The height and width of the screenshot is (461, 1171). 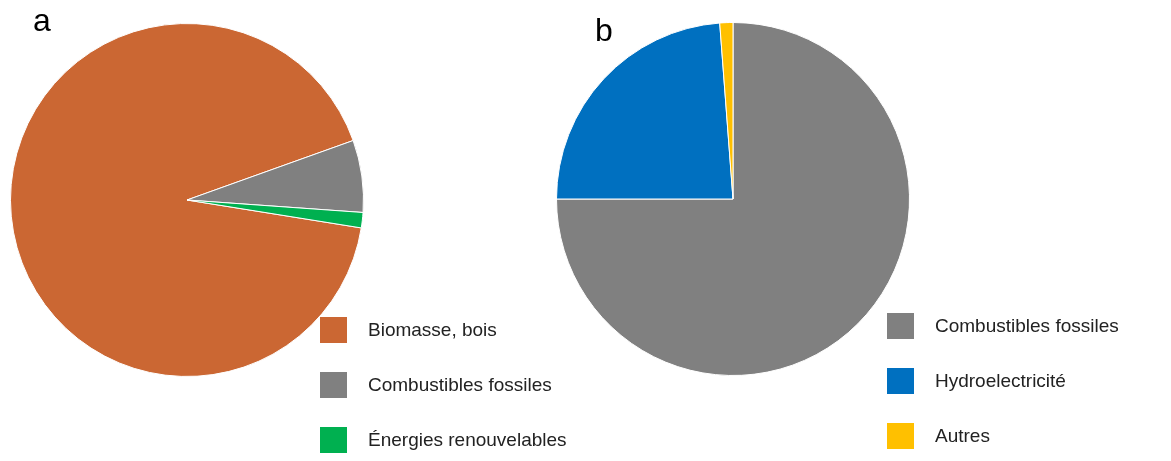 What do you see at coordinates (604, 30) in the screenshot?
I see `chart-title: b` at bounding box center [604, 30].